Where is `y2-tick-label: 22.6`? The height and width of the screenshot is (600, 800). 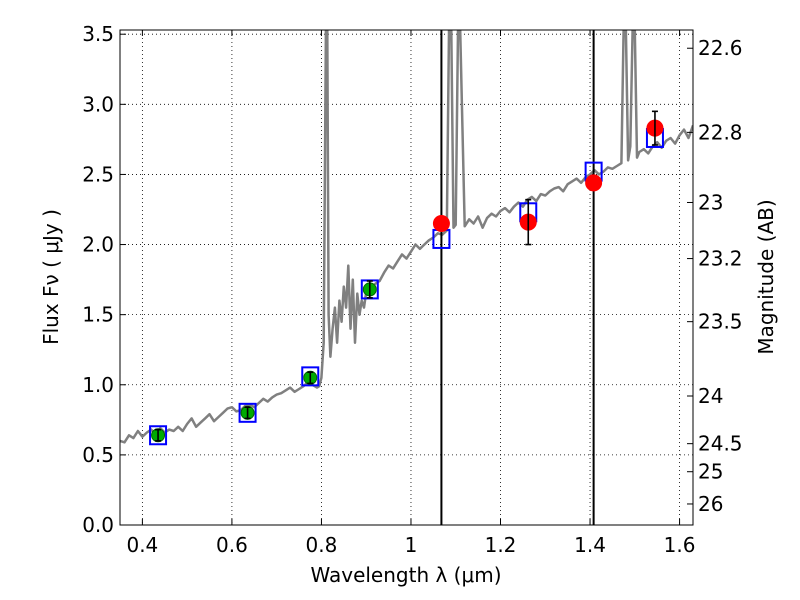
y2-tick-label: 22.6 is located at coordinates (720, 48).